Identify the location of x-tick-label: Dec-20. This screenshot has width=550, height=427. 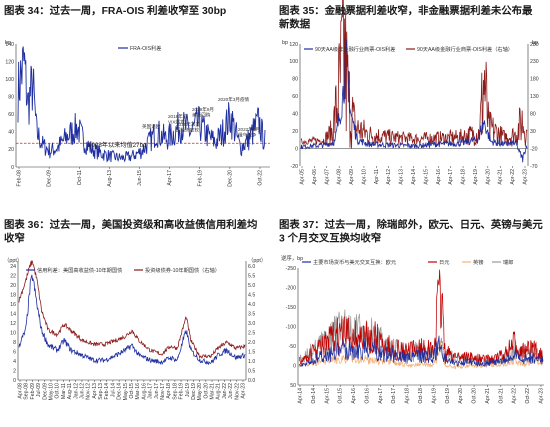
(230, 178).